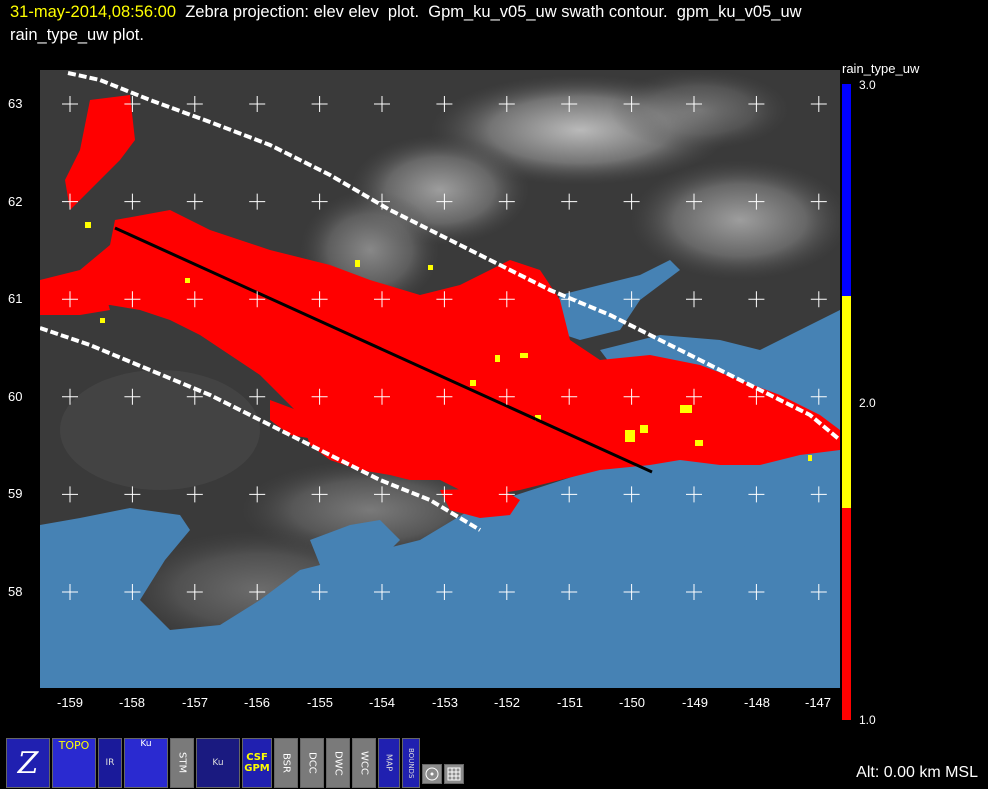 This screenshot has height=789, width=988. I want to click on lon-label: -157, so click(195, 702).